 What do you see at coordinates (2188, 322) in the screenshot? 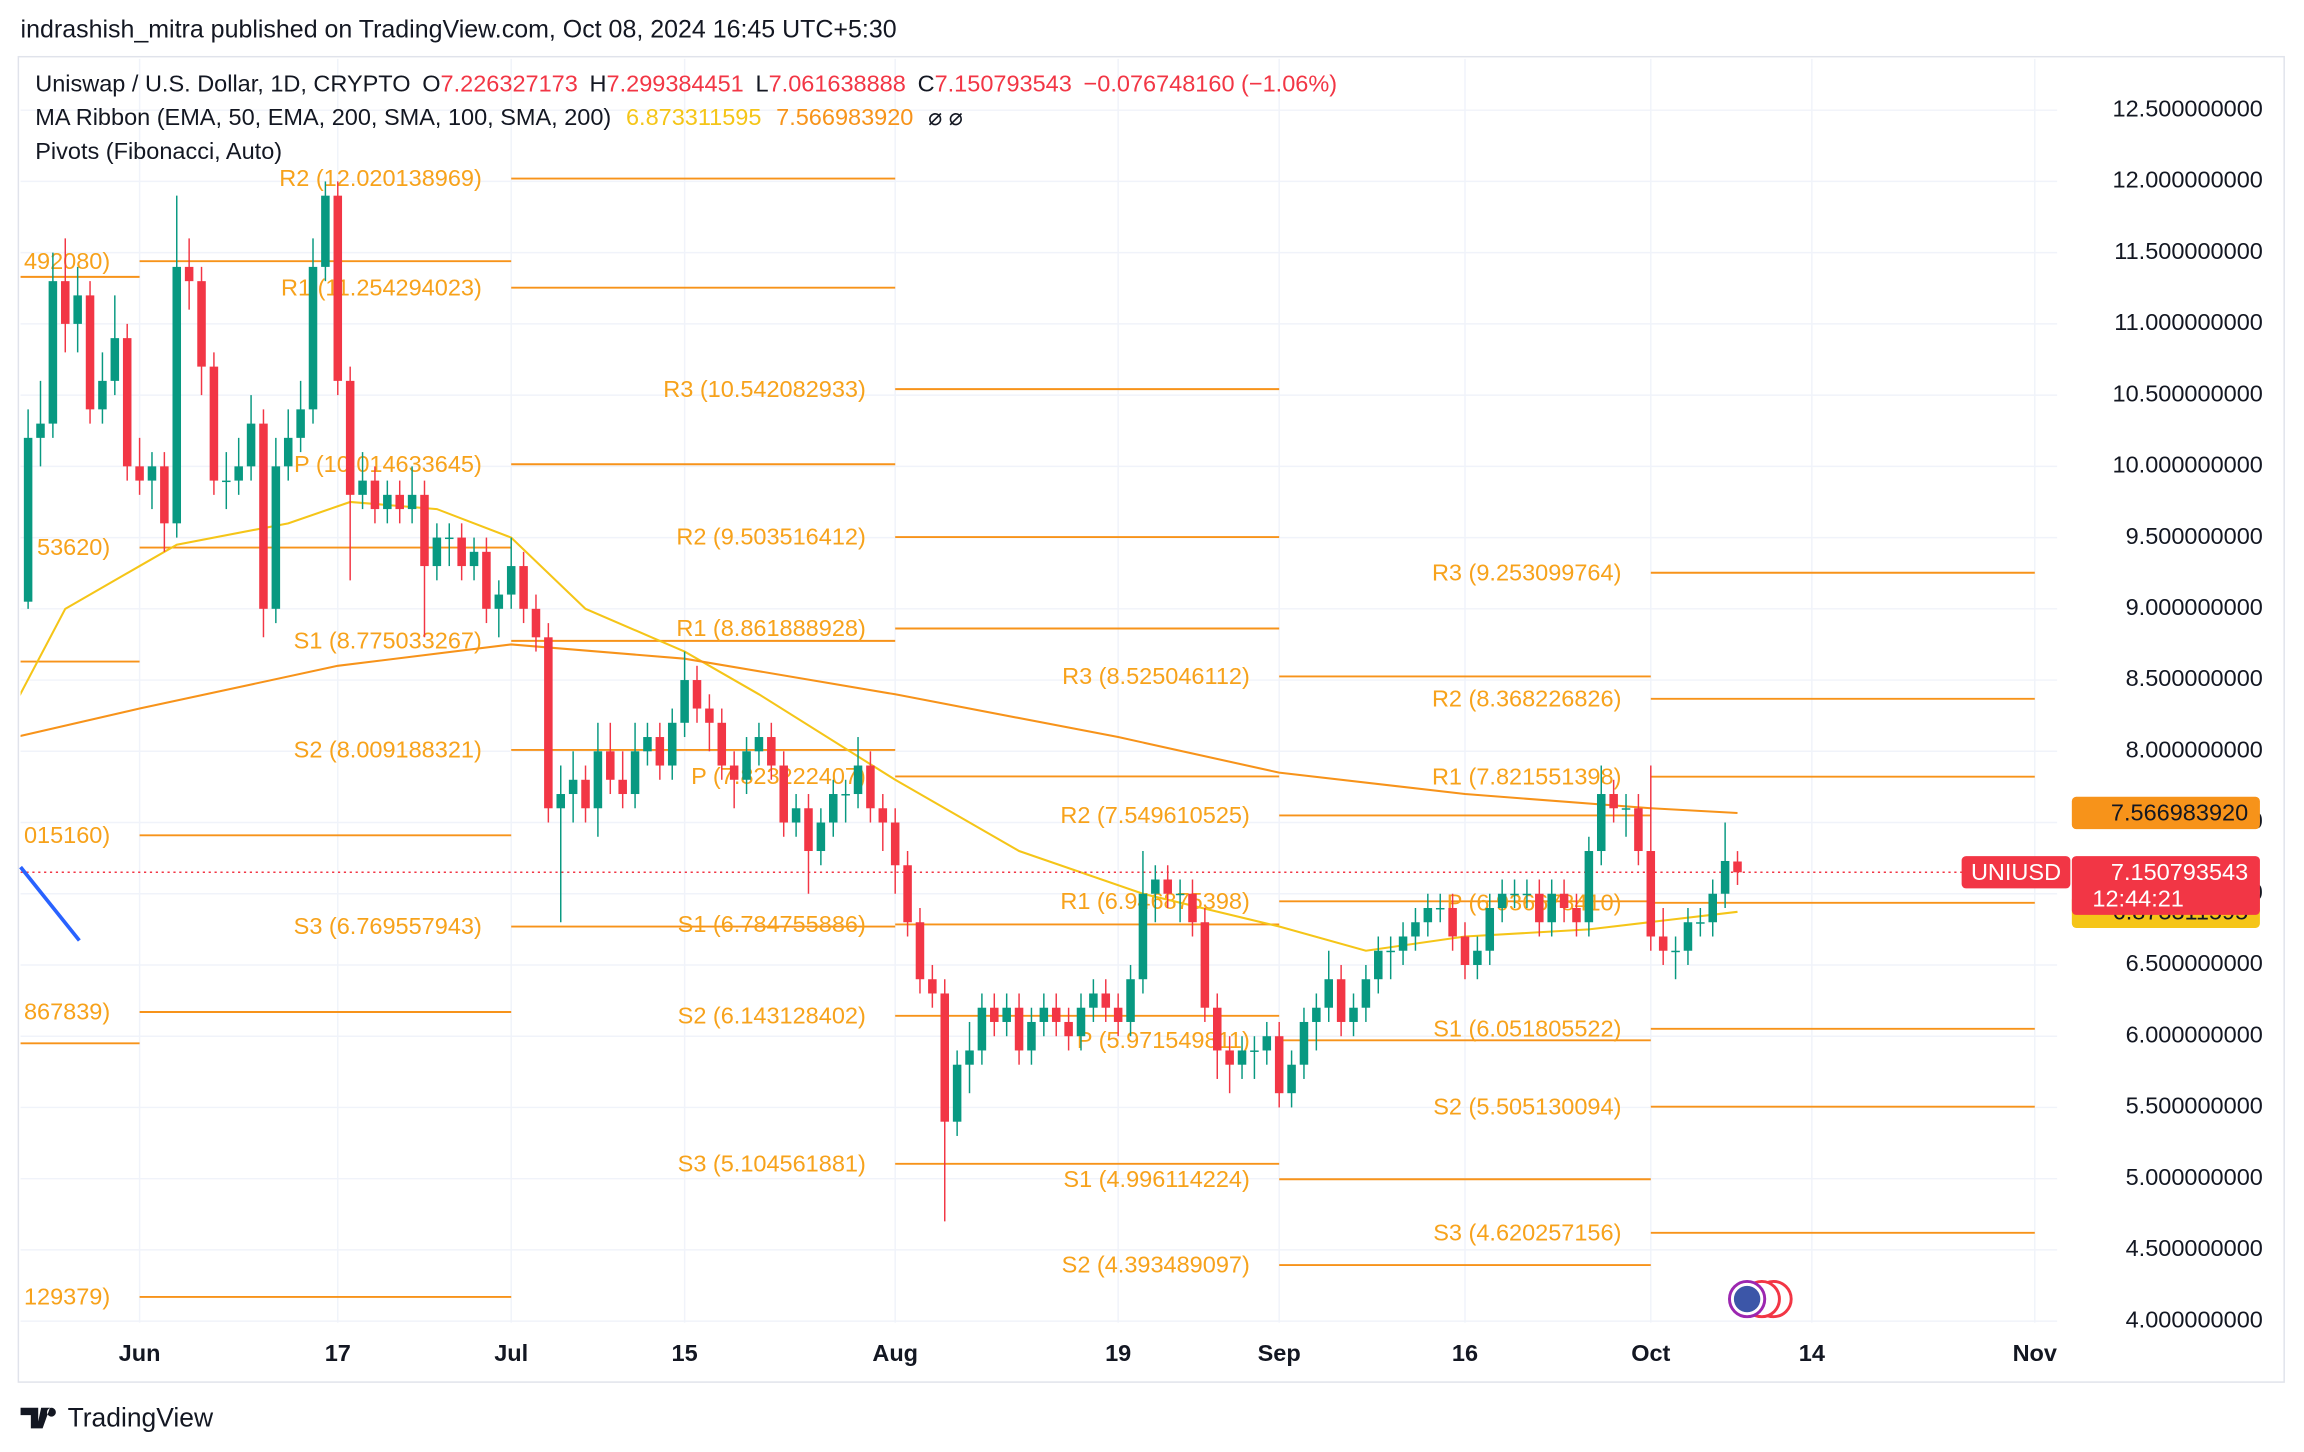
I see `y-tick-label: 11.000000000` at bounding box center [2188, 322].